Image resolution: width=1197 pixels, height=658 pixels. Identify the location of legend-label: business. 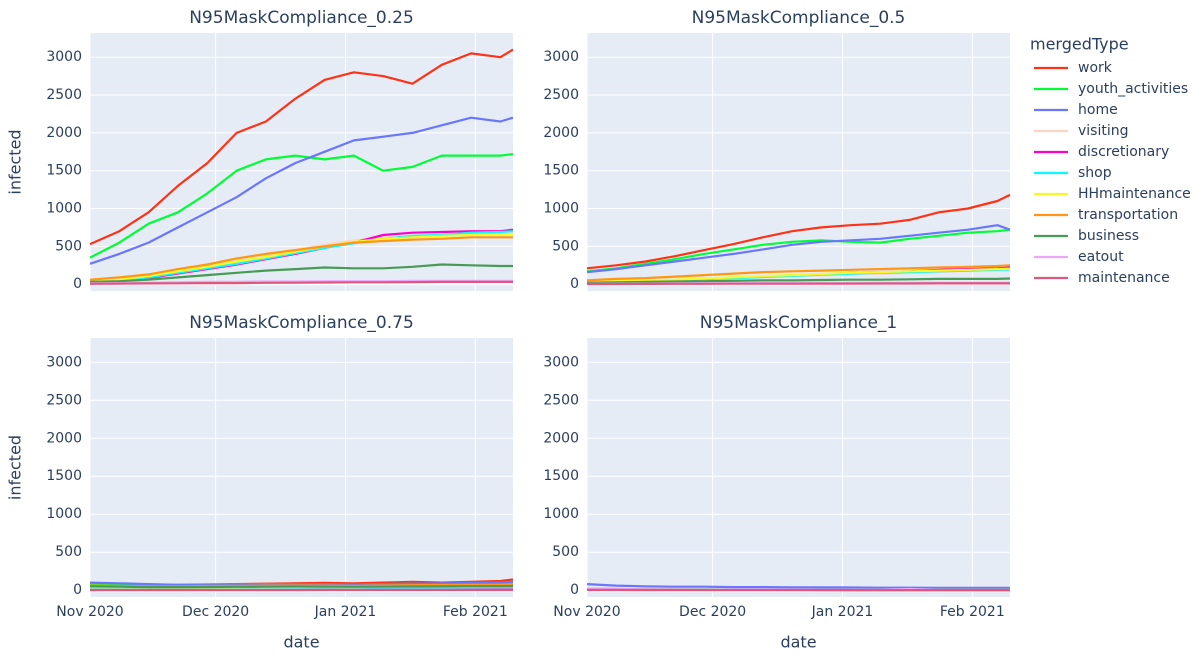
(1108, 236).